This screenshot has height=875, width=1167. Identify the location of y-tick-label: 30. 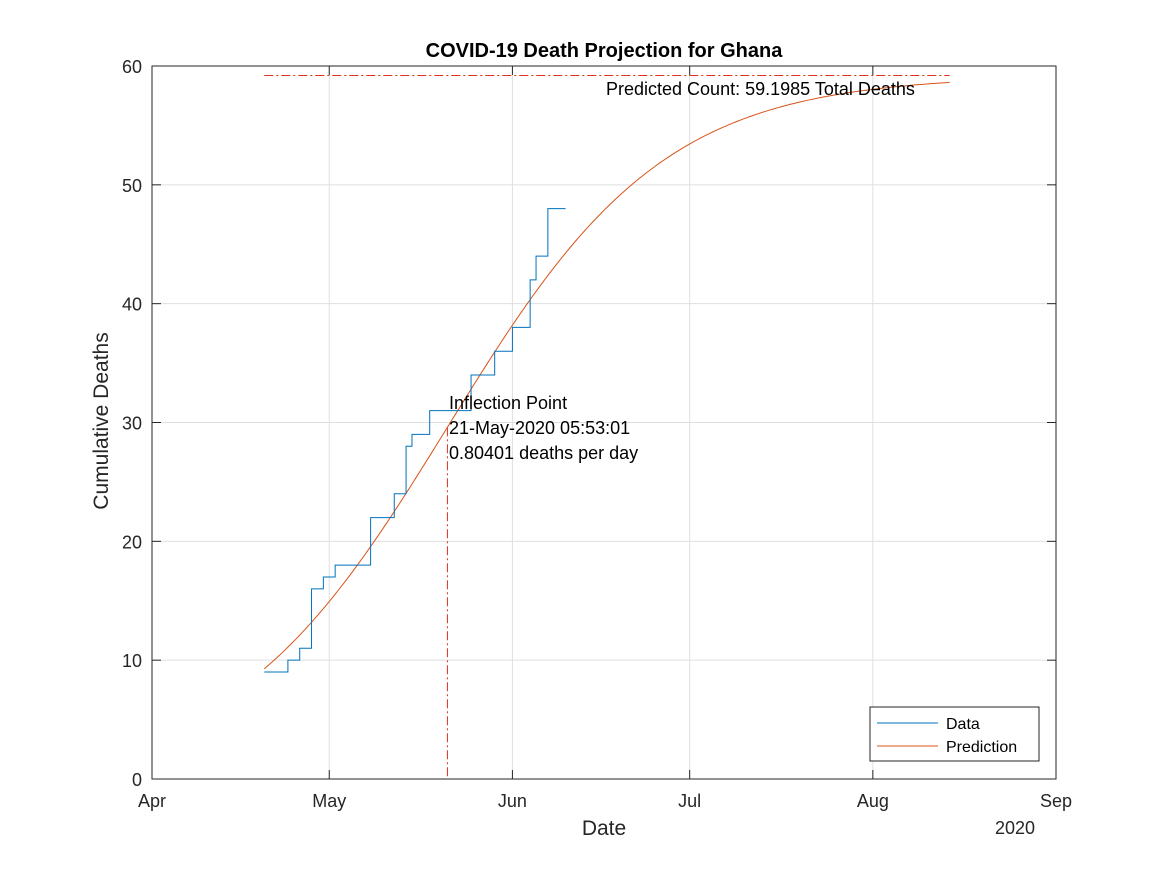
(132, 424).